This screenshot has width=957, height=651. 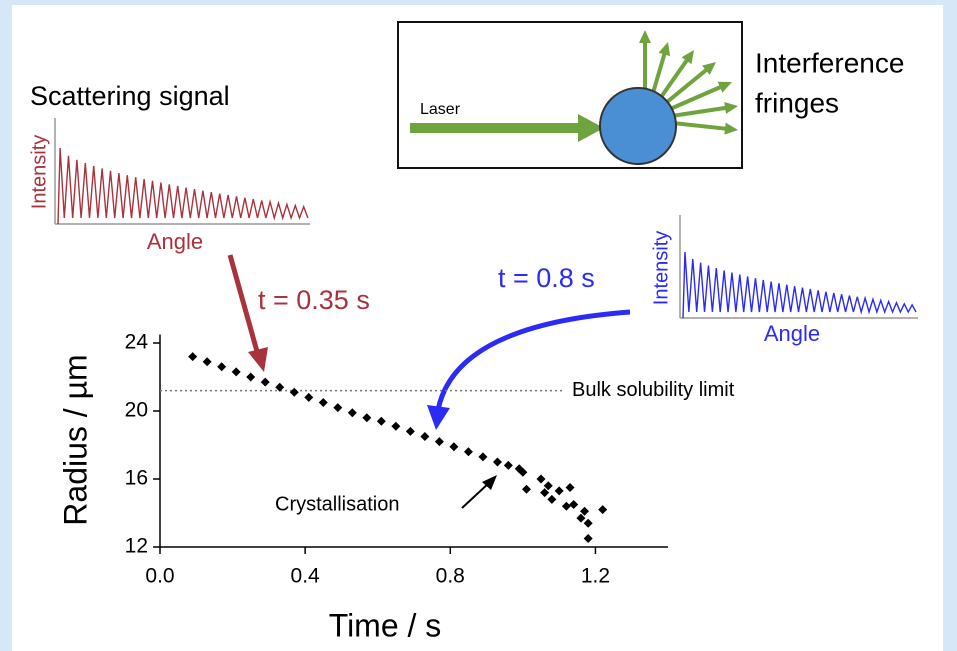 What do you see at coordinates (489, 482) in the screenshot?
I see `annotation-arrowhead` at bounding box center [489, 482].